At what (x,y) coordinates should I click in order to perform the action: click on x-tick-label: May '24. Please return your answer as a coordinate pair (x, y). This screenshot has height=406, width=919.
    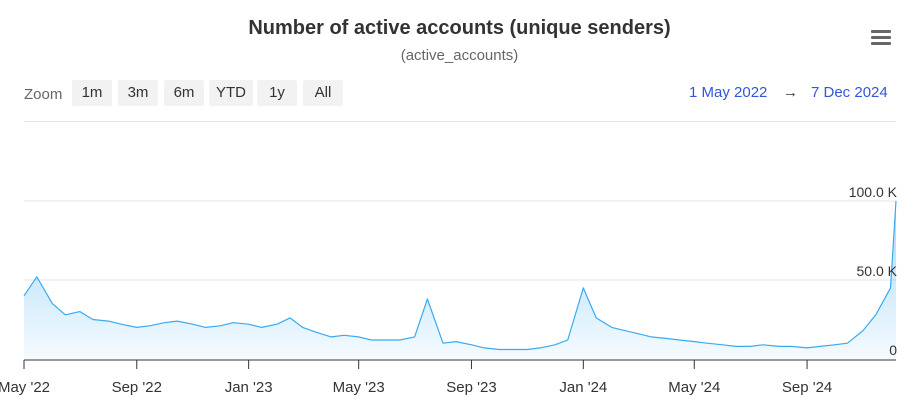
    Looking at the image, I should click on (694, 387).